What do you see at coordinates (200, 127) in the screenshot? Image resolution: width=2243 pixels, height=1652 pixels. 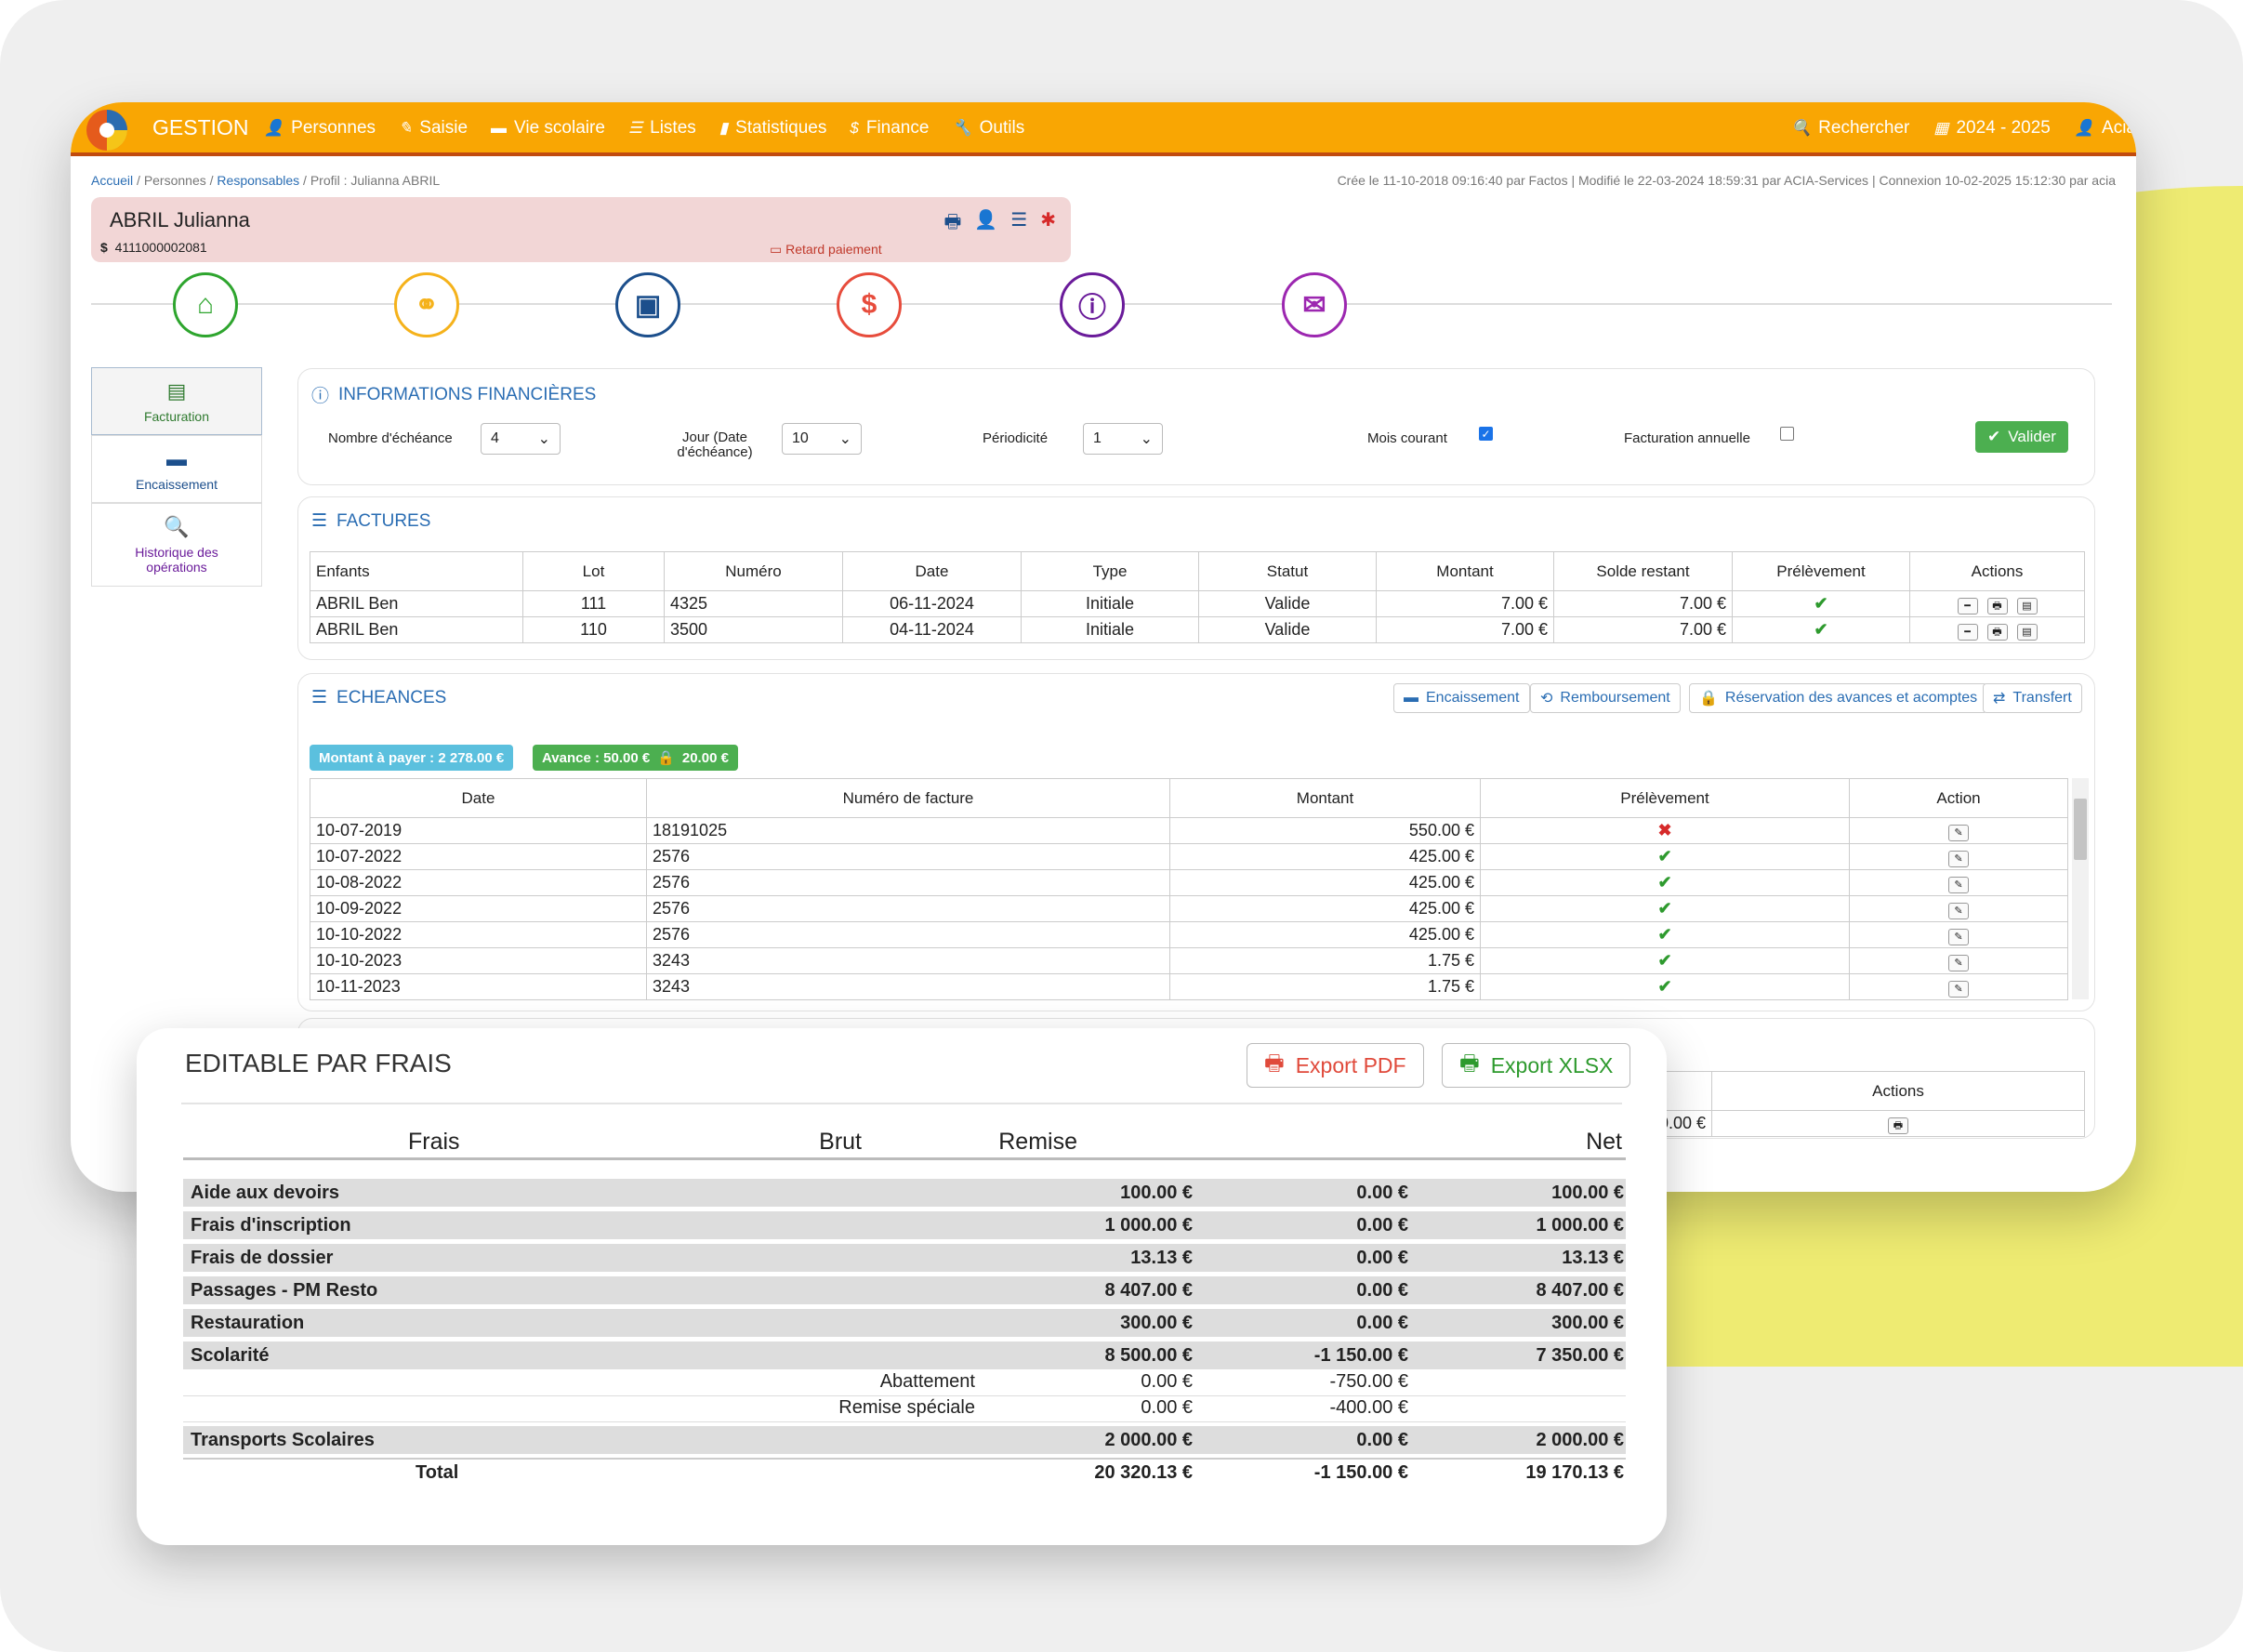 I see `brand-title: GESTION` at bounding box center [200, 127].